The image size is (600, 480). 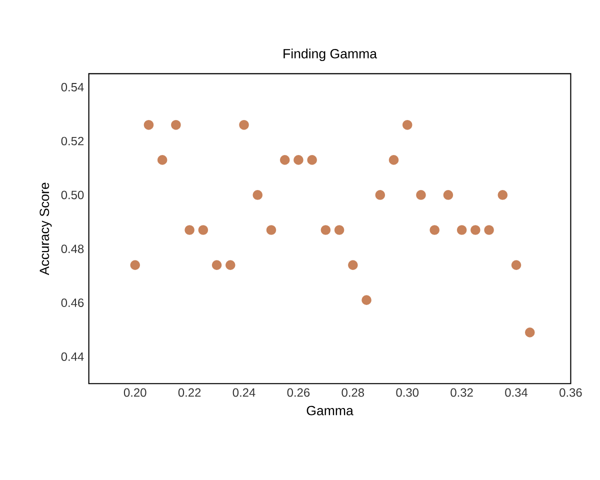 I want to click on x-tick-label: 0.20, so click(x=135, y=392).